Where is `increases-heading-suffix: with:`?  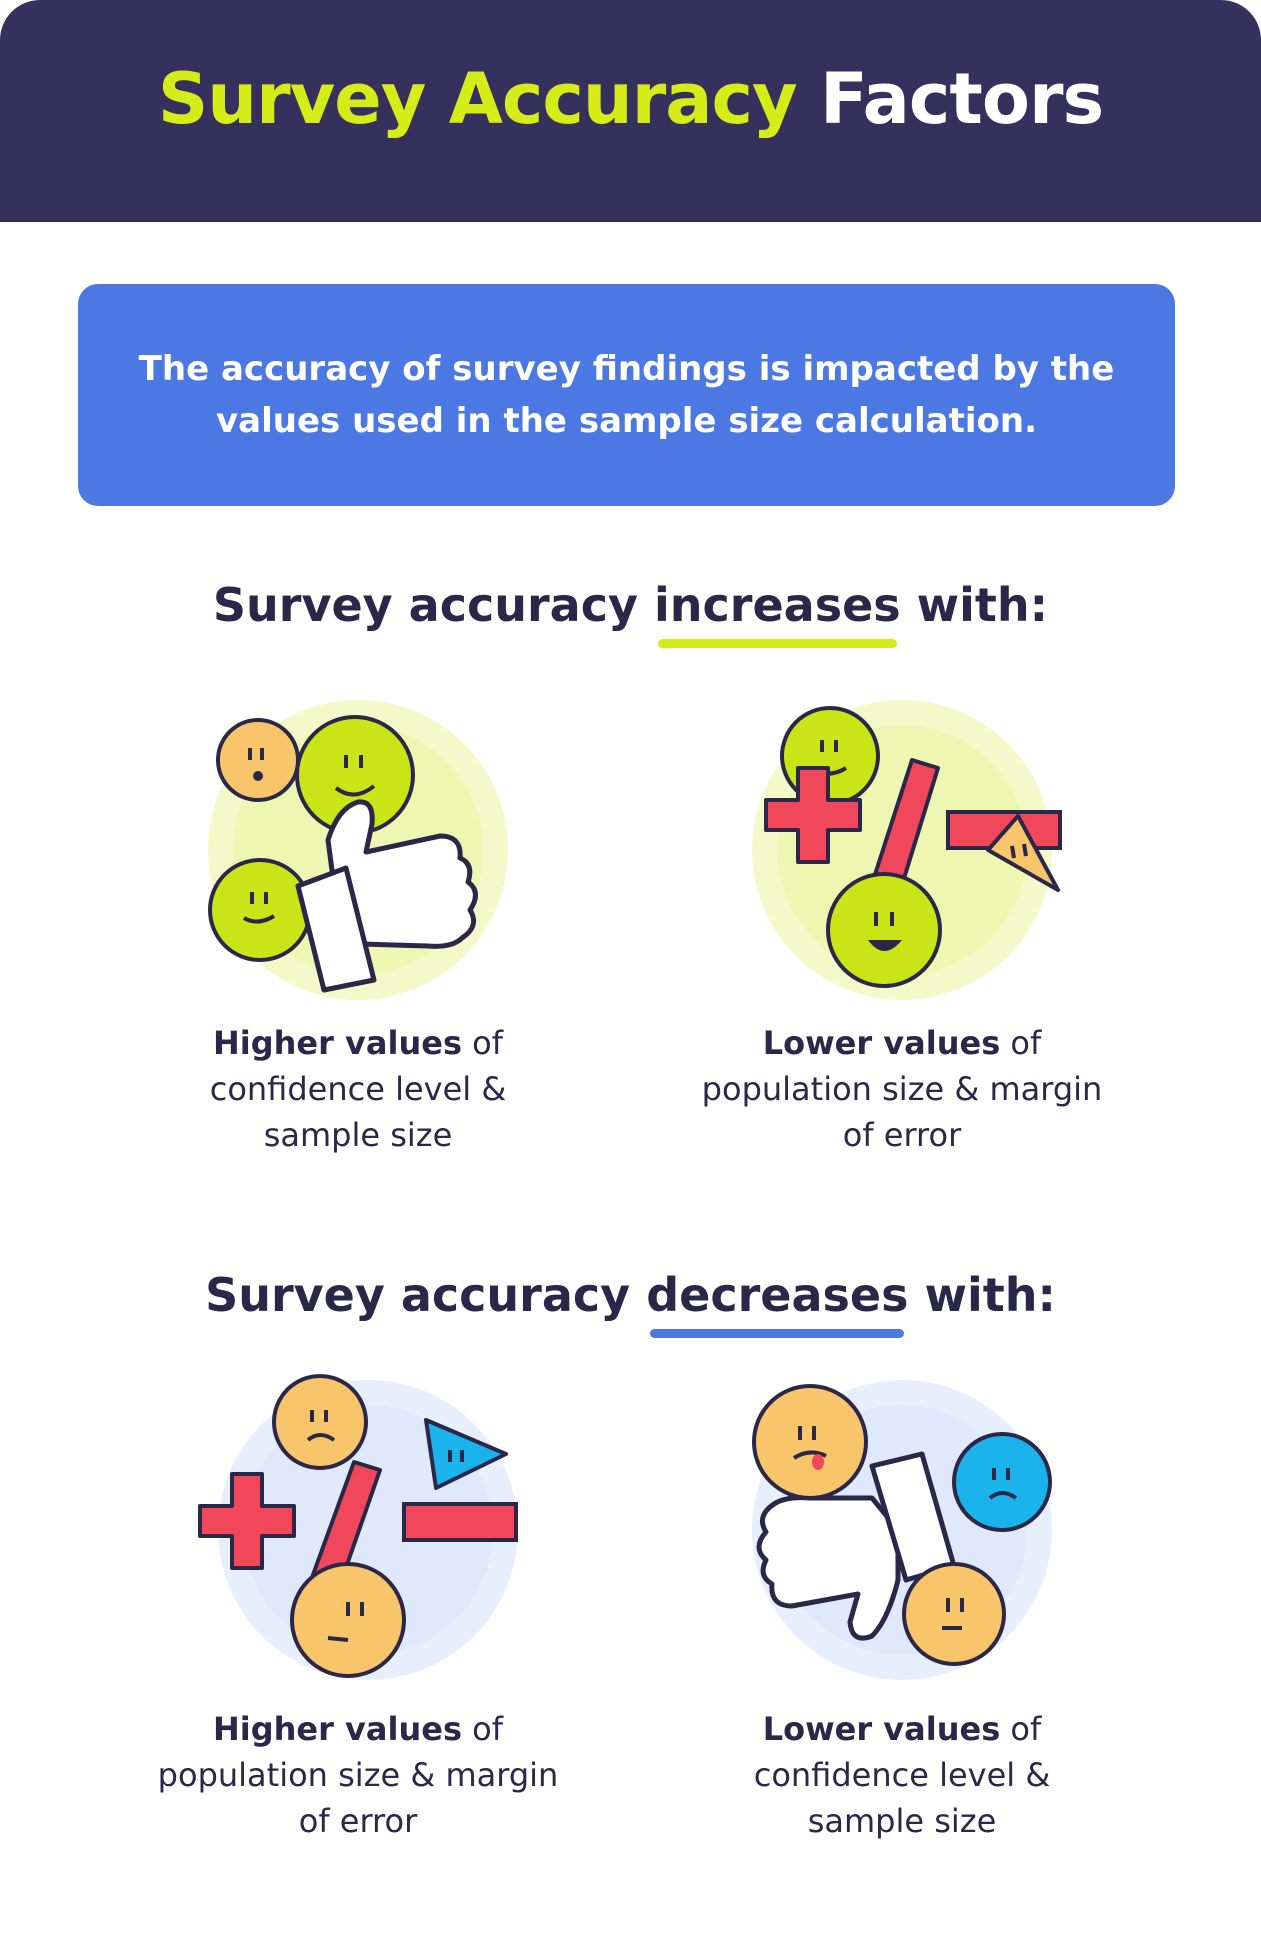
increases-heading-suffix: with: is located at coordinates (974, 605).